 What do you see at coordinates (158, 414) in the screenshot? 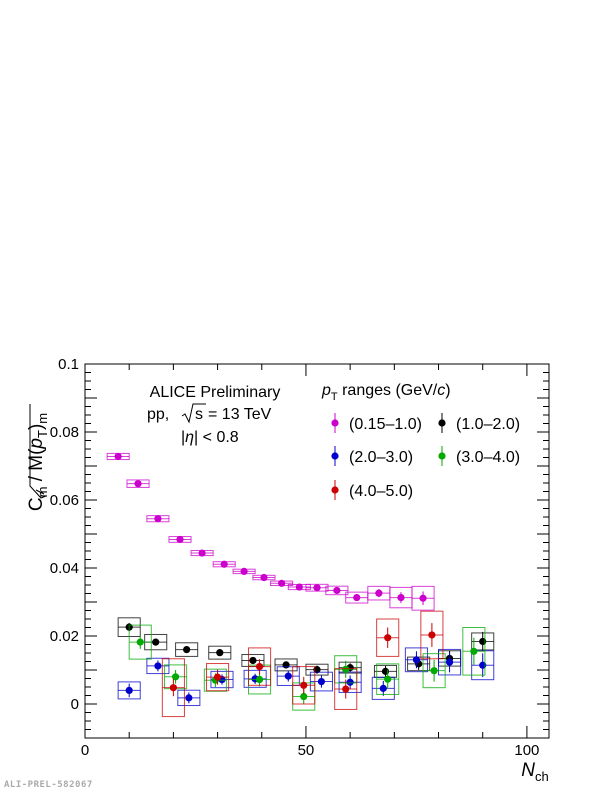
I see `svg-text: pp,` at bounding box center [158, 414].